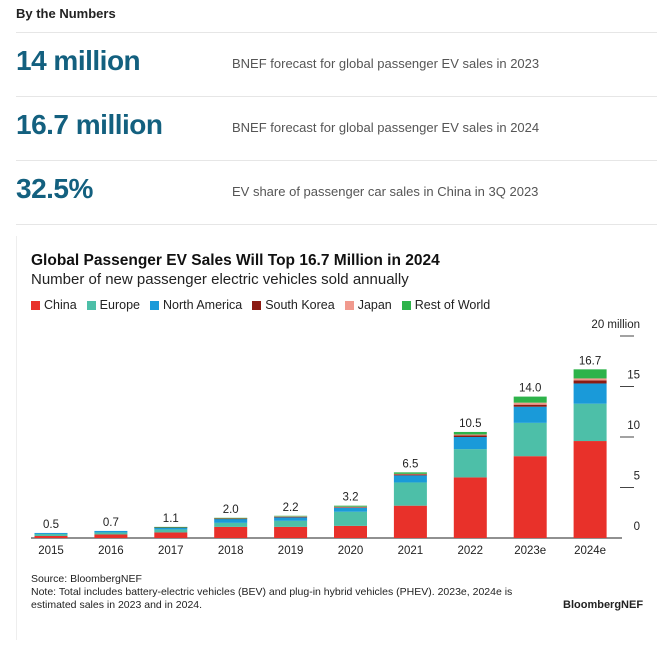 The width and height of the screenshot is (663, 652). What do you see at coordinates (615, 325) in the screenshot?
I see `y-tick-label: 20 million` at bounding box center [615, 325].